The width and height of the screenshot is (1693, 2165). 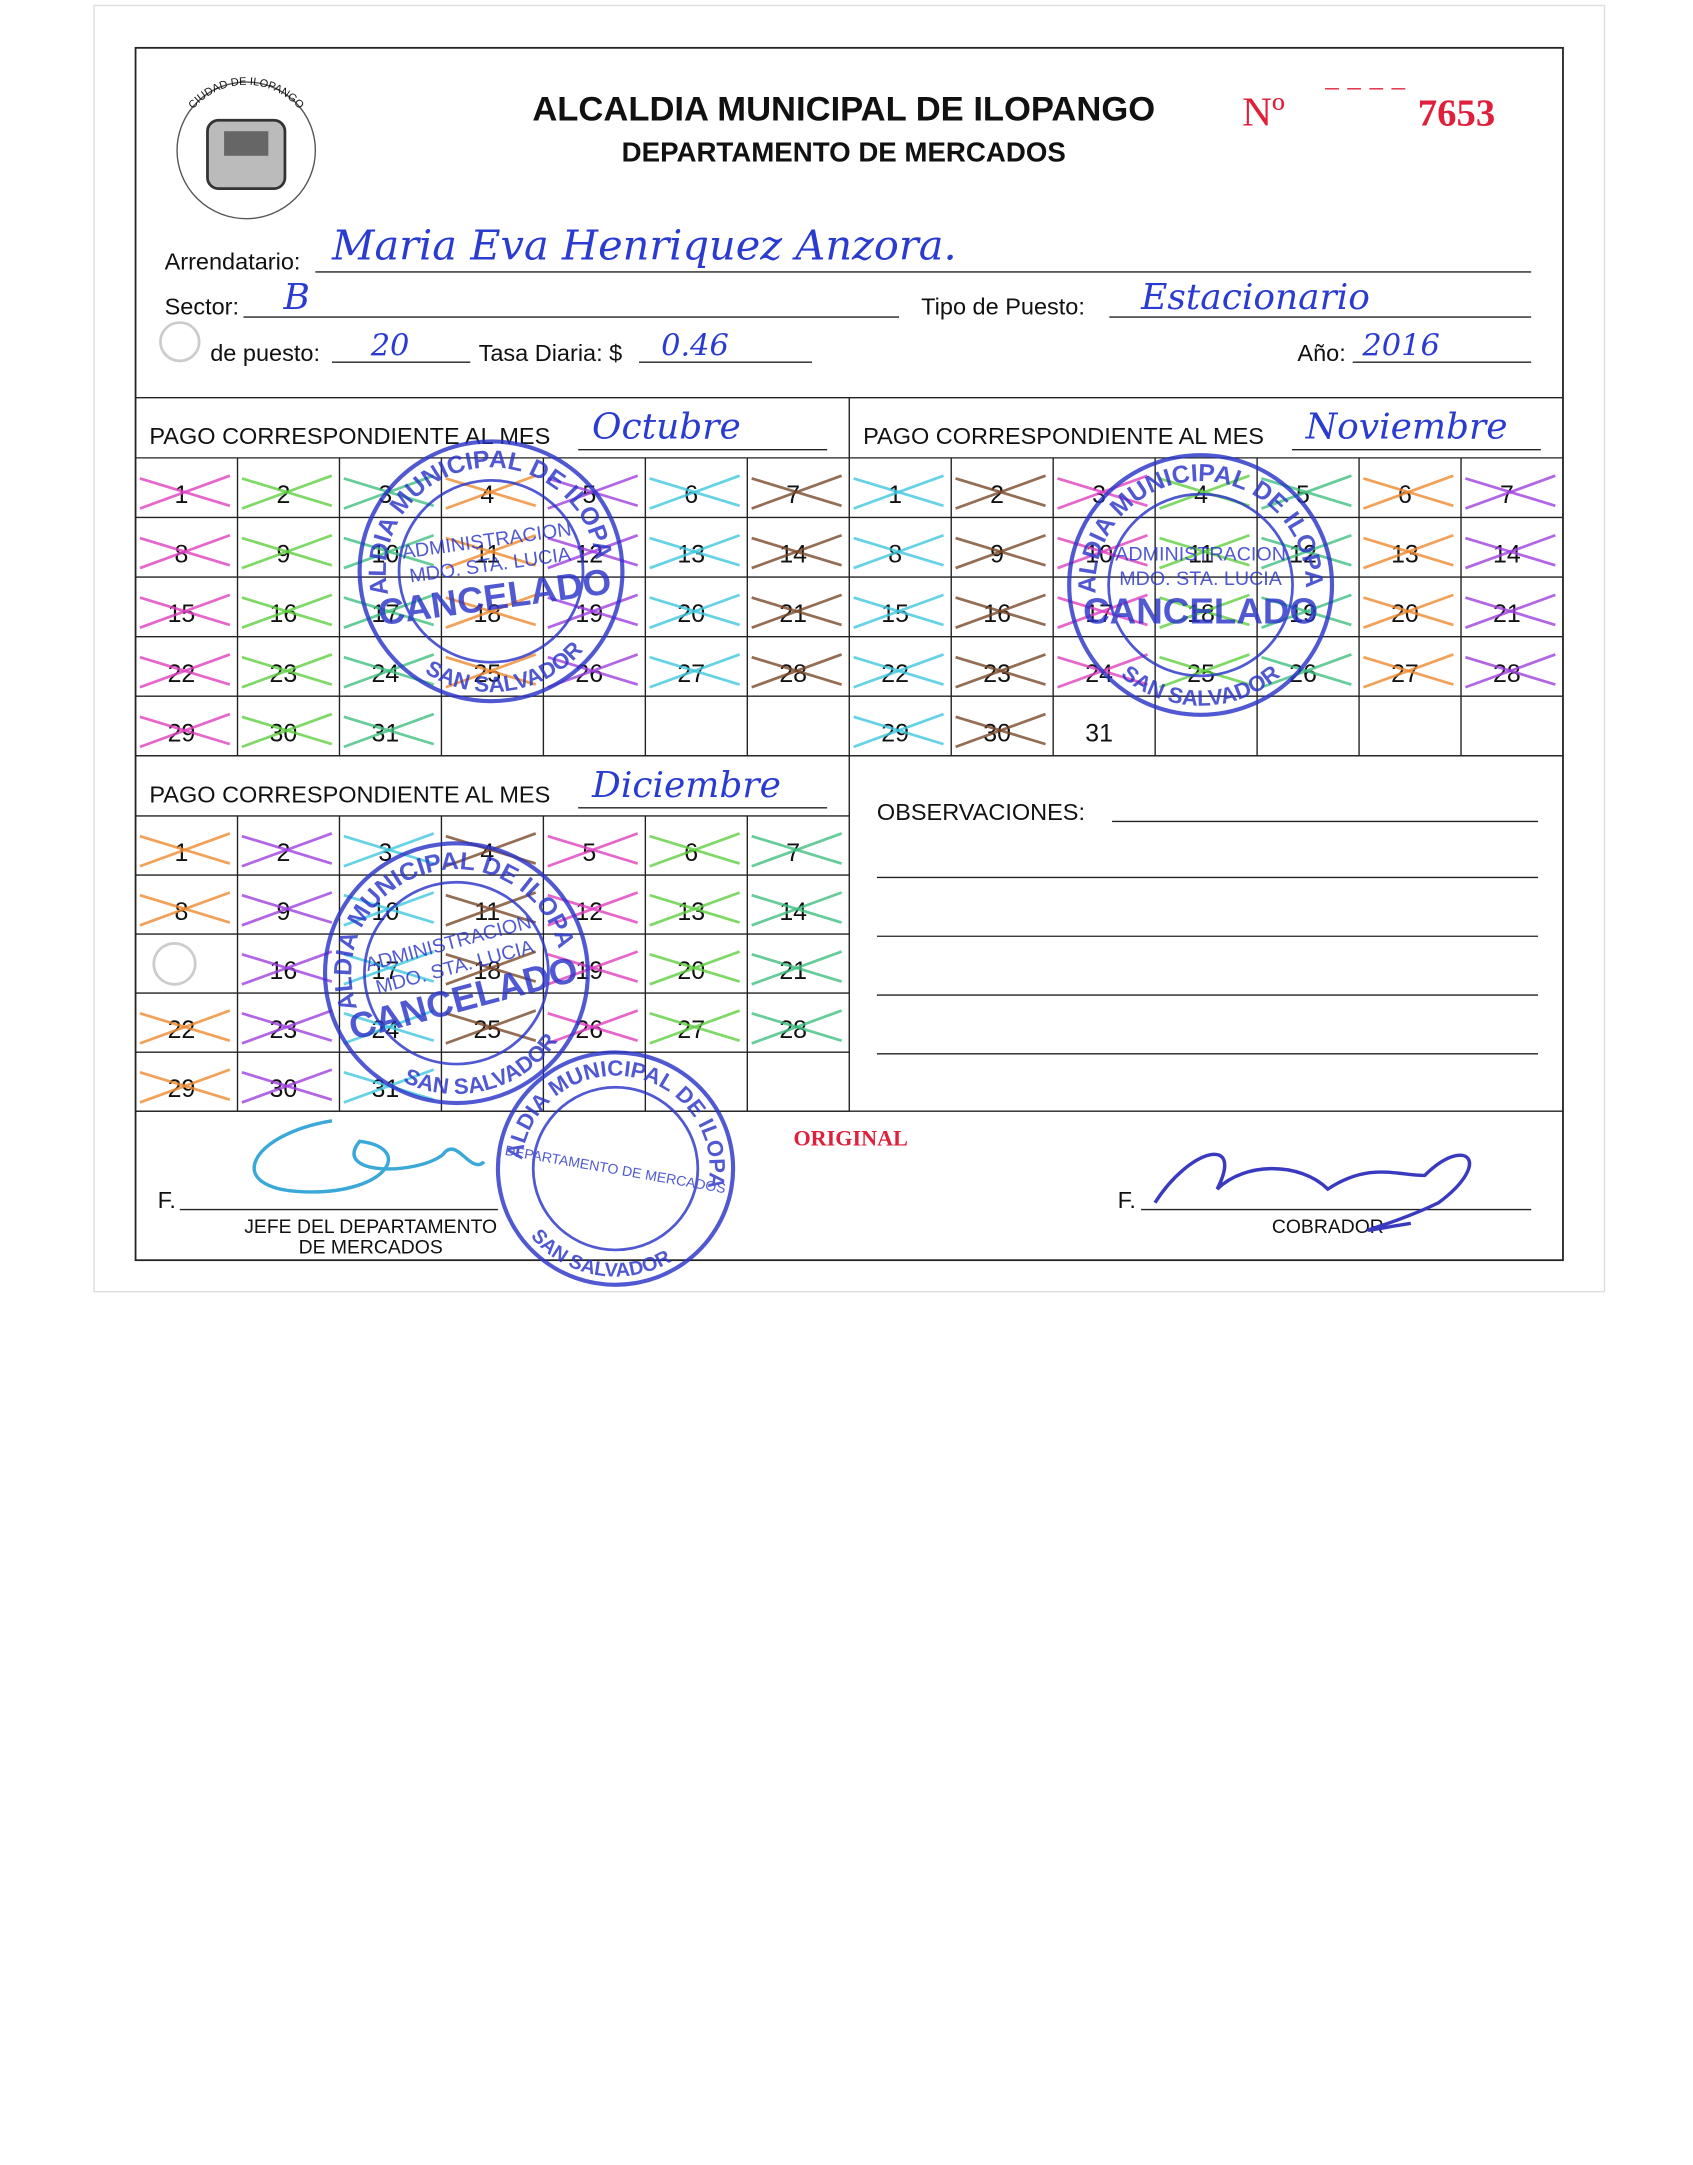 I want to click on field-label: Sector:, so click(x=202, y=306).